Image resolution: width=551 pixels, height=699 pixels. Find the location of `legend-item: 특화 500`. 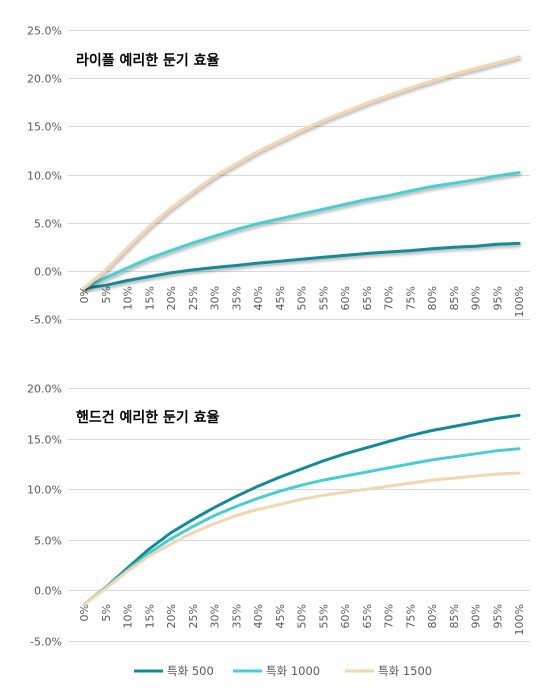

legend-item: 특화 500 is located at coordinates (174, 671).